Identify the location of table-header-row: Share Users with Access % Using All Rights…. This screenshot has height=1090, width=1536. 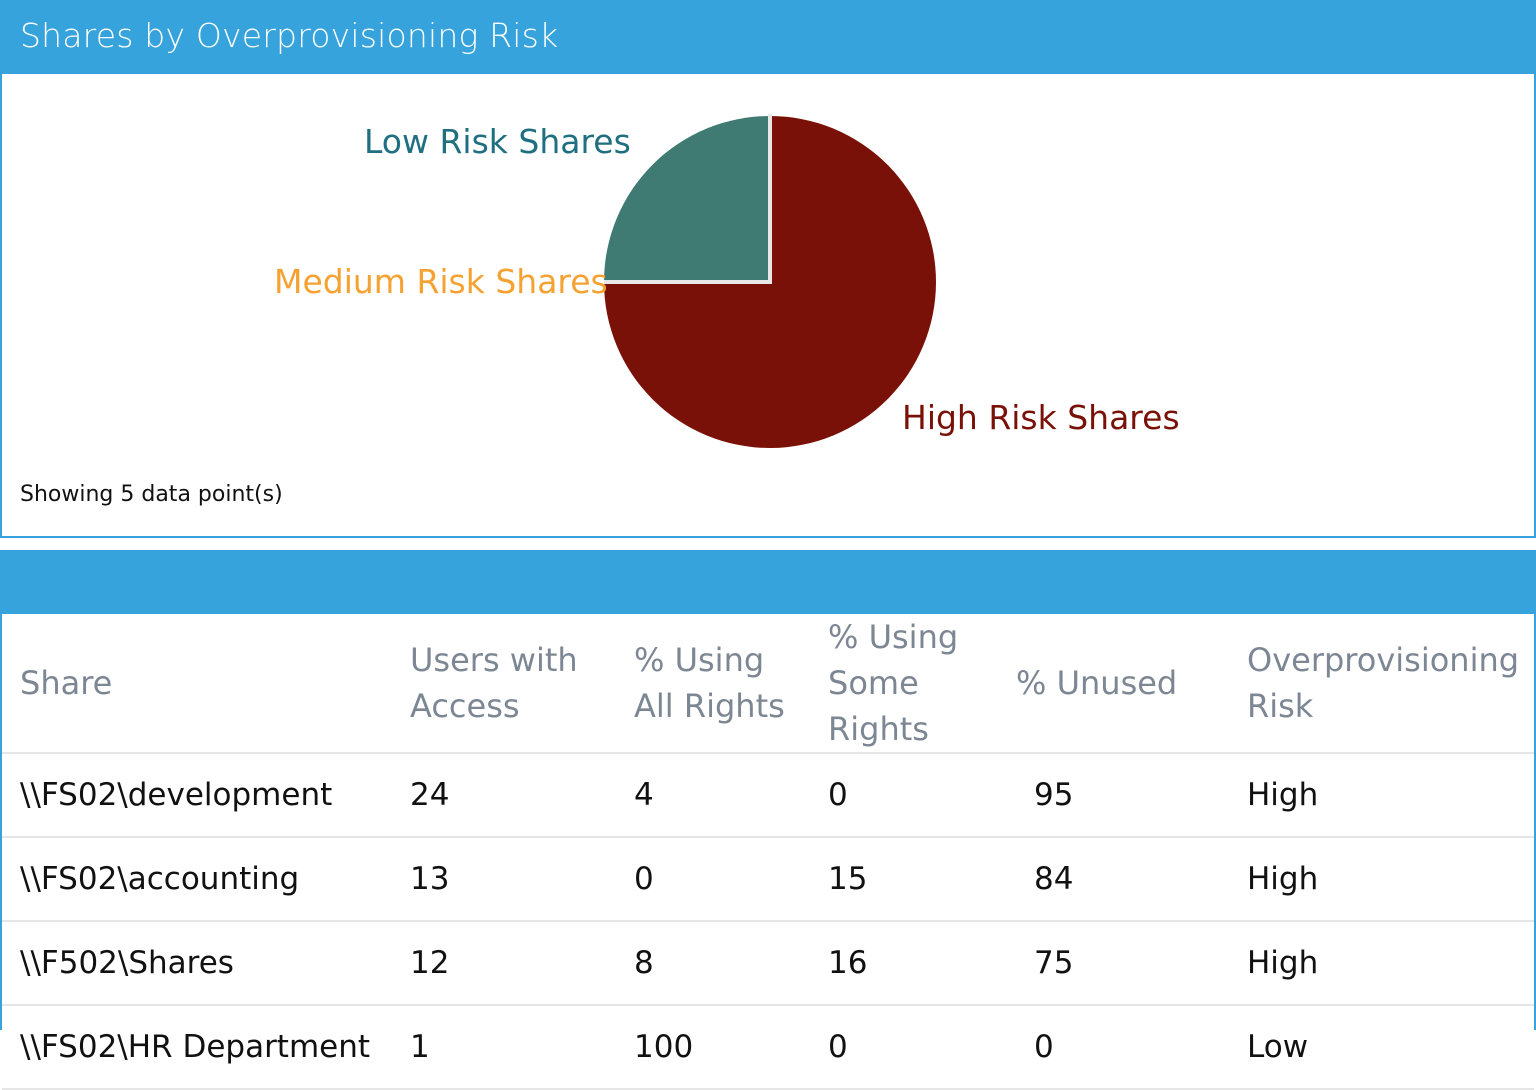
(768, 684).